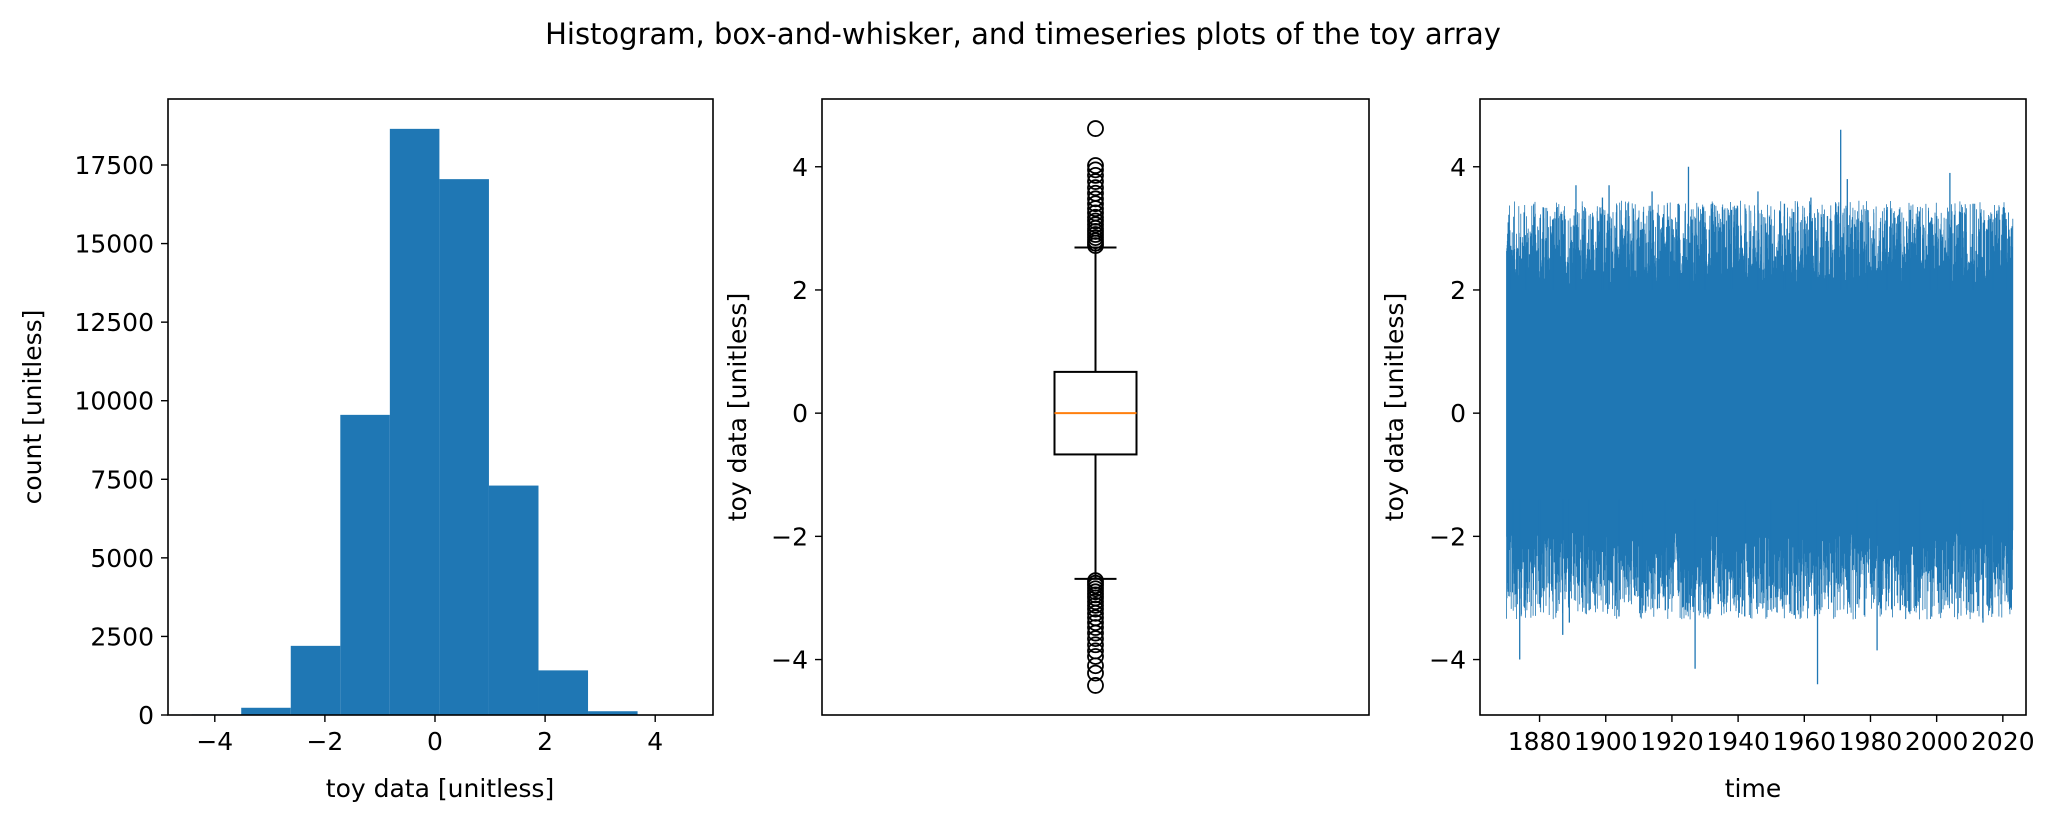 The image size is (2046, 822). Describe the element at coordinates (1447, 536) in the screenshot. I see `timeseries-ytick-label: −2` at that location.